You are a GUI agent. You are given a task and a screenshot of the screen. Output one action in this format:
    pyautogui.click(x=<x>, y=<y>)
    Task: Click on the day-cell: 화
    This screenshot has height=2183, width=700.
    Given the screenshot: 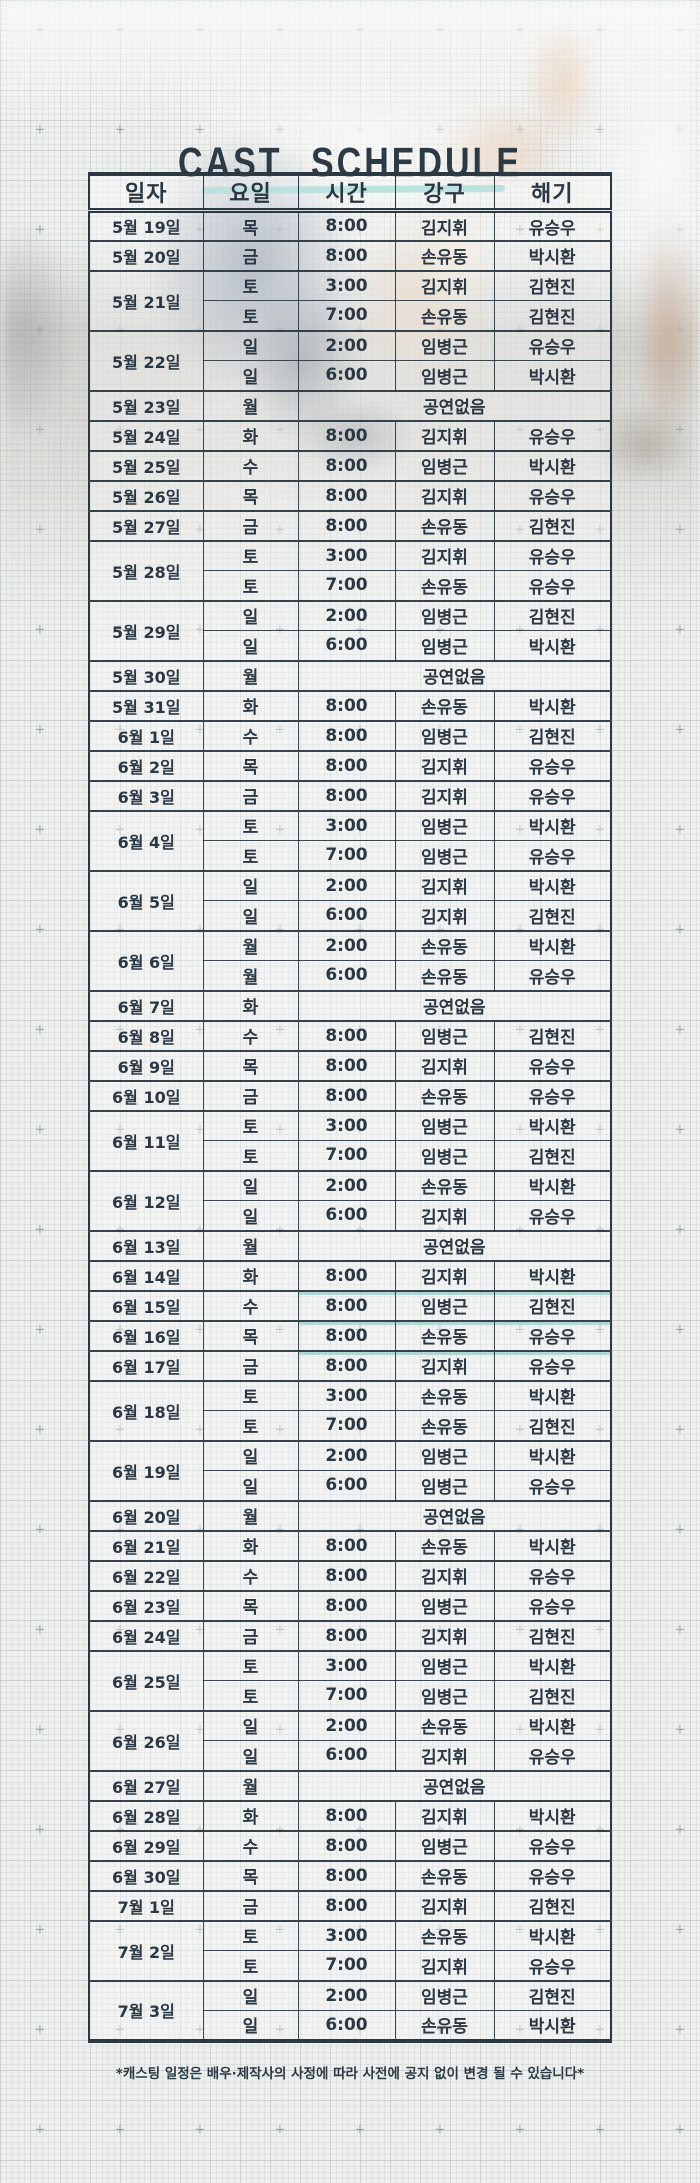 What is the action you would take?
    pyautogui.click(x=250, y=1815)
    